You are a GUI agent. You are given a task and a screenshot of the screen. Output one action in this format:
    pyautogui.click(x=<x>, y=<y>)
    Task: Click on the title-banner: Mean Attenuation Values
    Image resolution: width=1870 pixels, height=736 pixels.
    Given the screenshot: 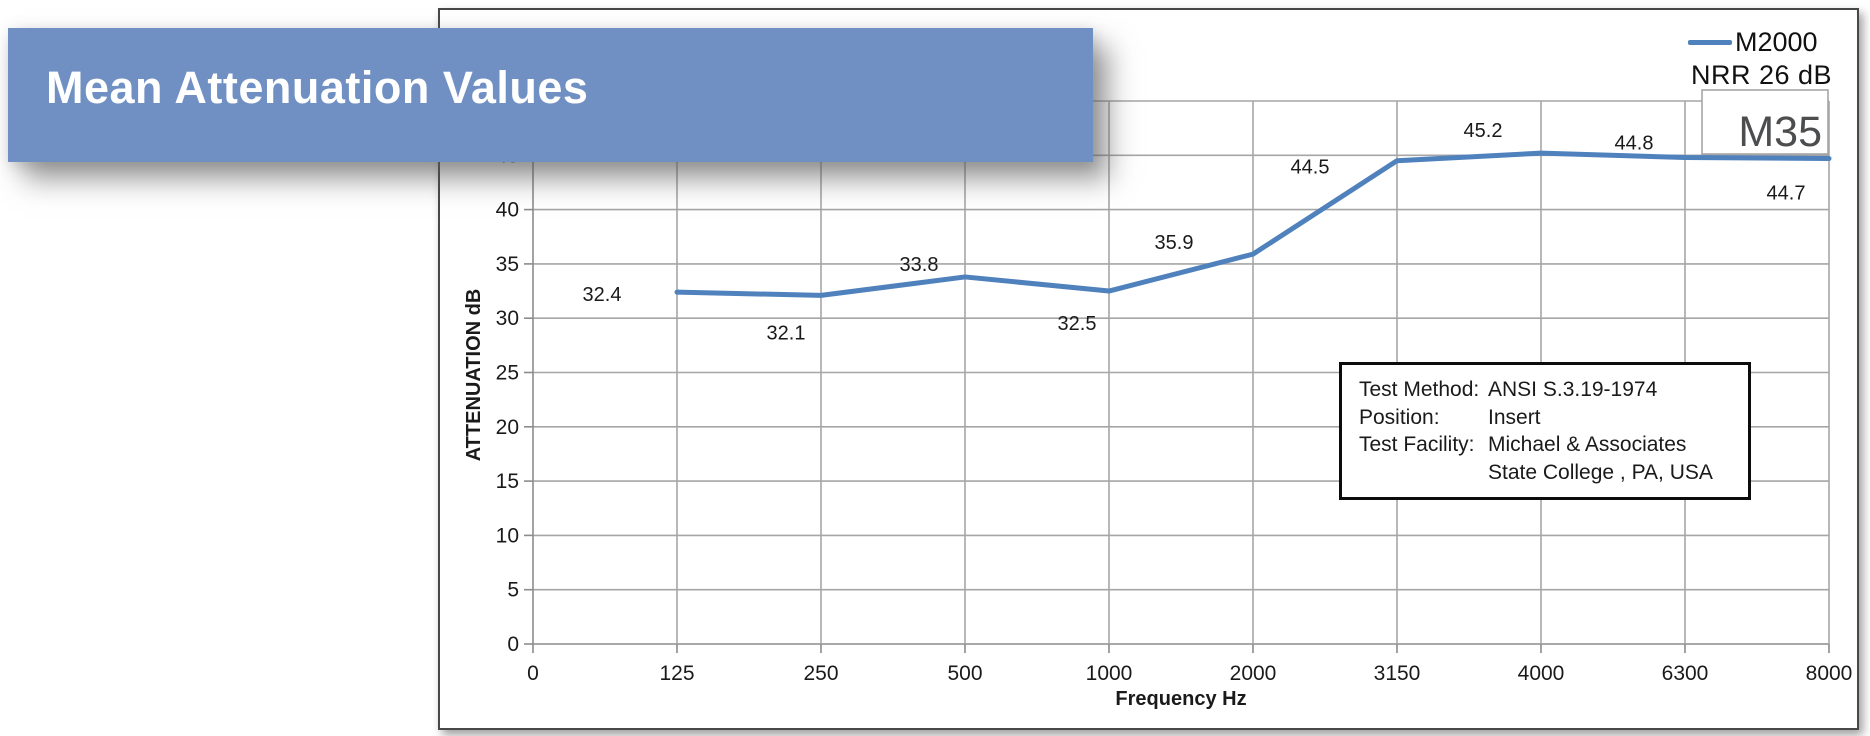 What is the action you would take?
    pyautogui.click(x=550, y=95)
    